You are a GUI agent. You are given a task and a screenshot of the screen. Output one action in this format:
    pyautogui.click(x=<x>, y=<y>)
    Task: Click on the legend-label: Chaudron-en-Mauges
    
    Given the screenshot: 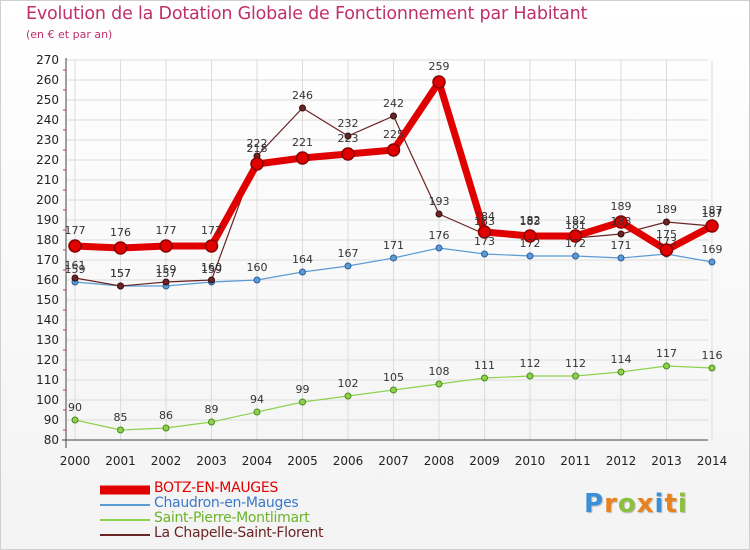 What is the action you would take?
    pyautogui.click(x=226, y=503)
    